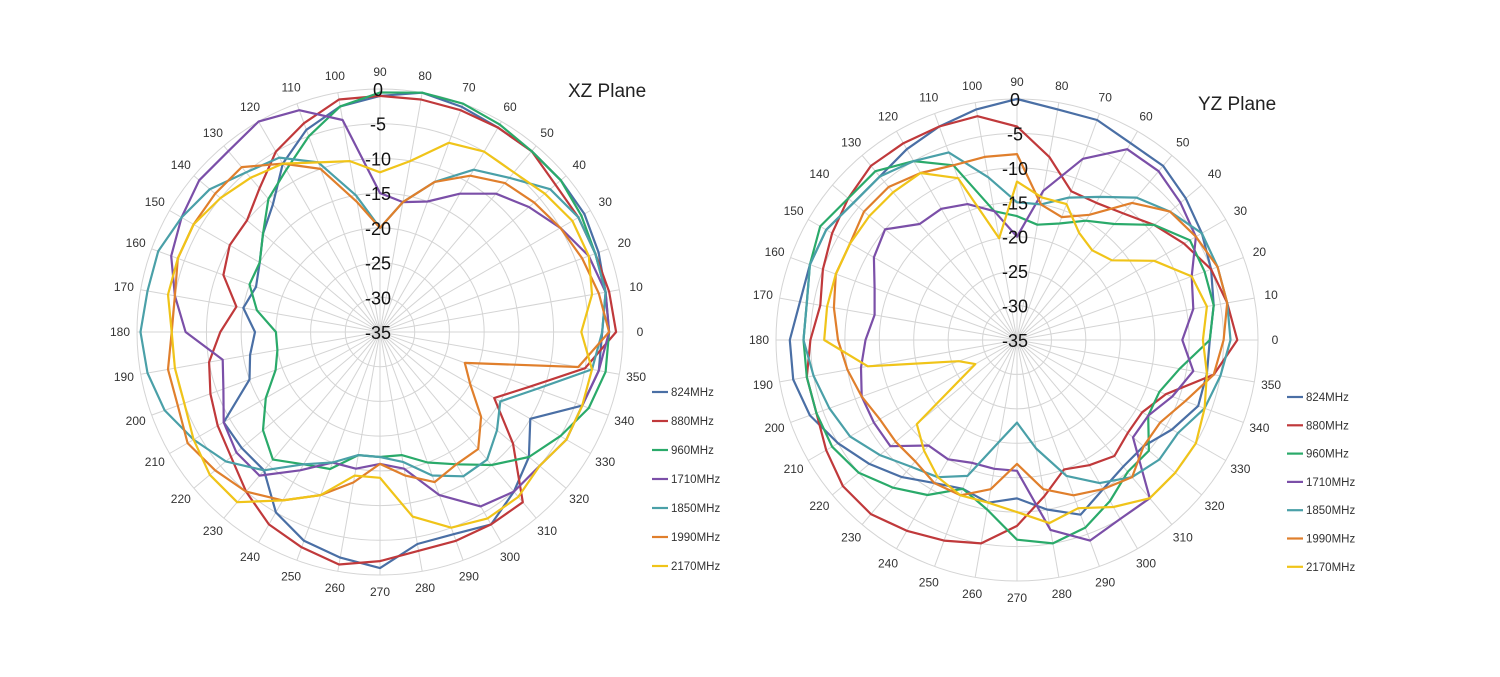 This screenshot has width=1500, height=677. Describe the element at coordinates (851, 538) in the screenshot. I see `angle-tick-label: 230` at that location.